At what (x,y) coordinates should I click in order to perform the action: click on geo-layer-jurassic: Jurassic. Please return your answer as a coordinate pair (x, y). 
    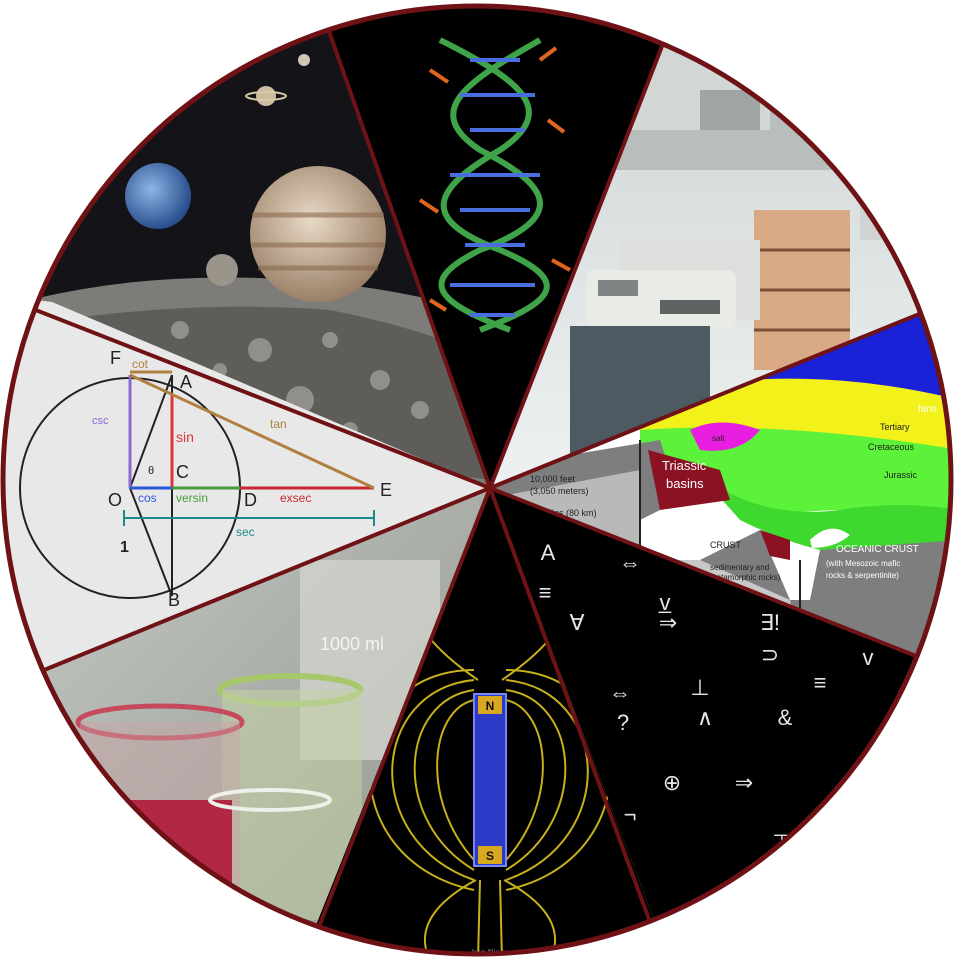
    Looking at the image, I should click on (901, 475).